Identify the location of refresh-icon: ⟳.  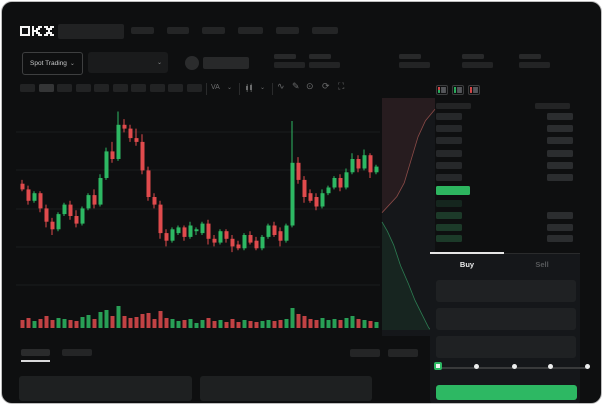
(326, 86).